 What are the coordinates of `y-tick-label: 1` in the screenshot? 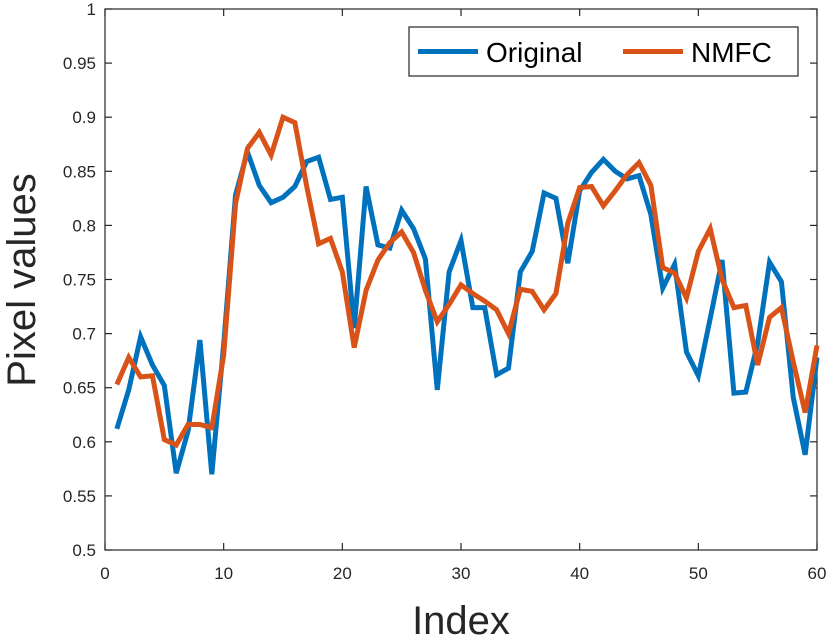 It's located at (91, 9).